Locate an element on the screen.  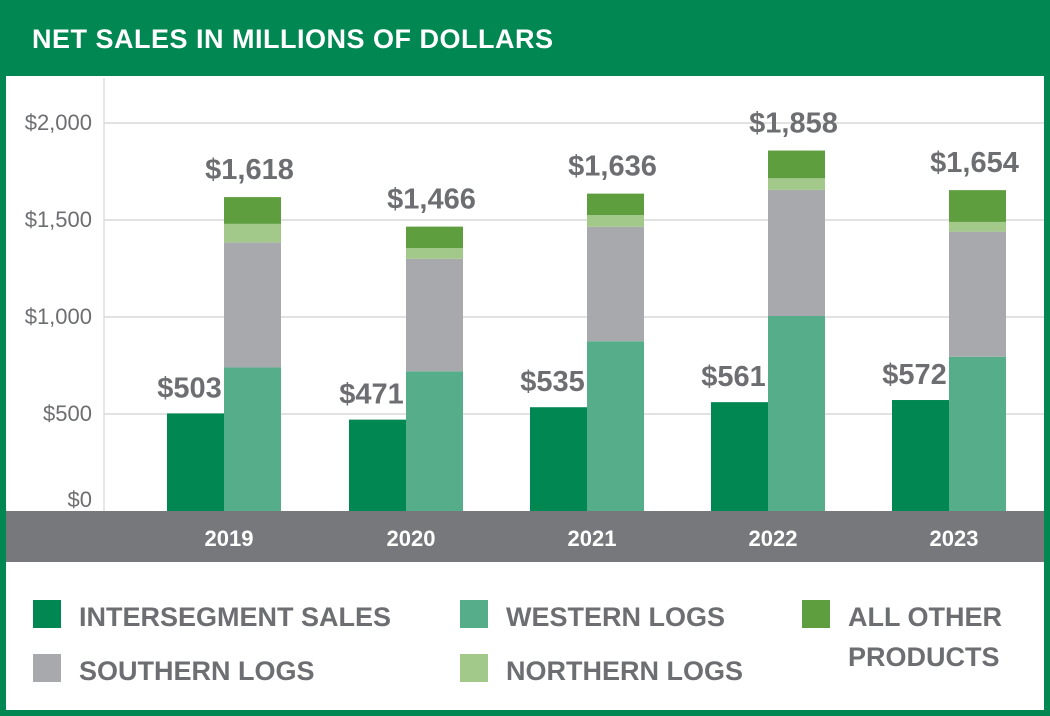
legend-swatch-southern-logs is located at coordinates (47, 668).